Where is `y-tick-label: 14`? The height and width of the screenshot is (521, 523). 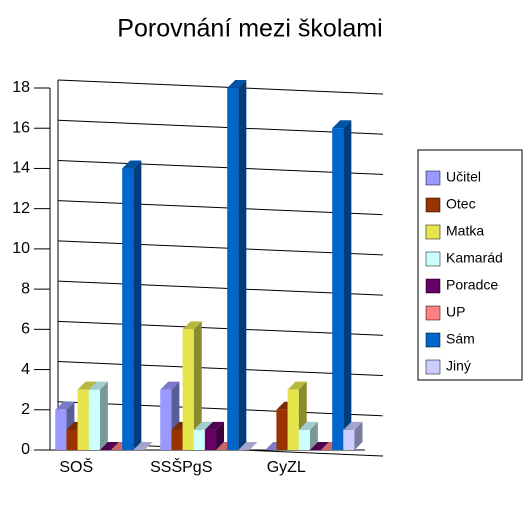 y-tick-label: 14 is located at coordinates (21, 168).